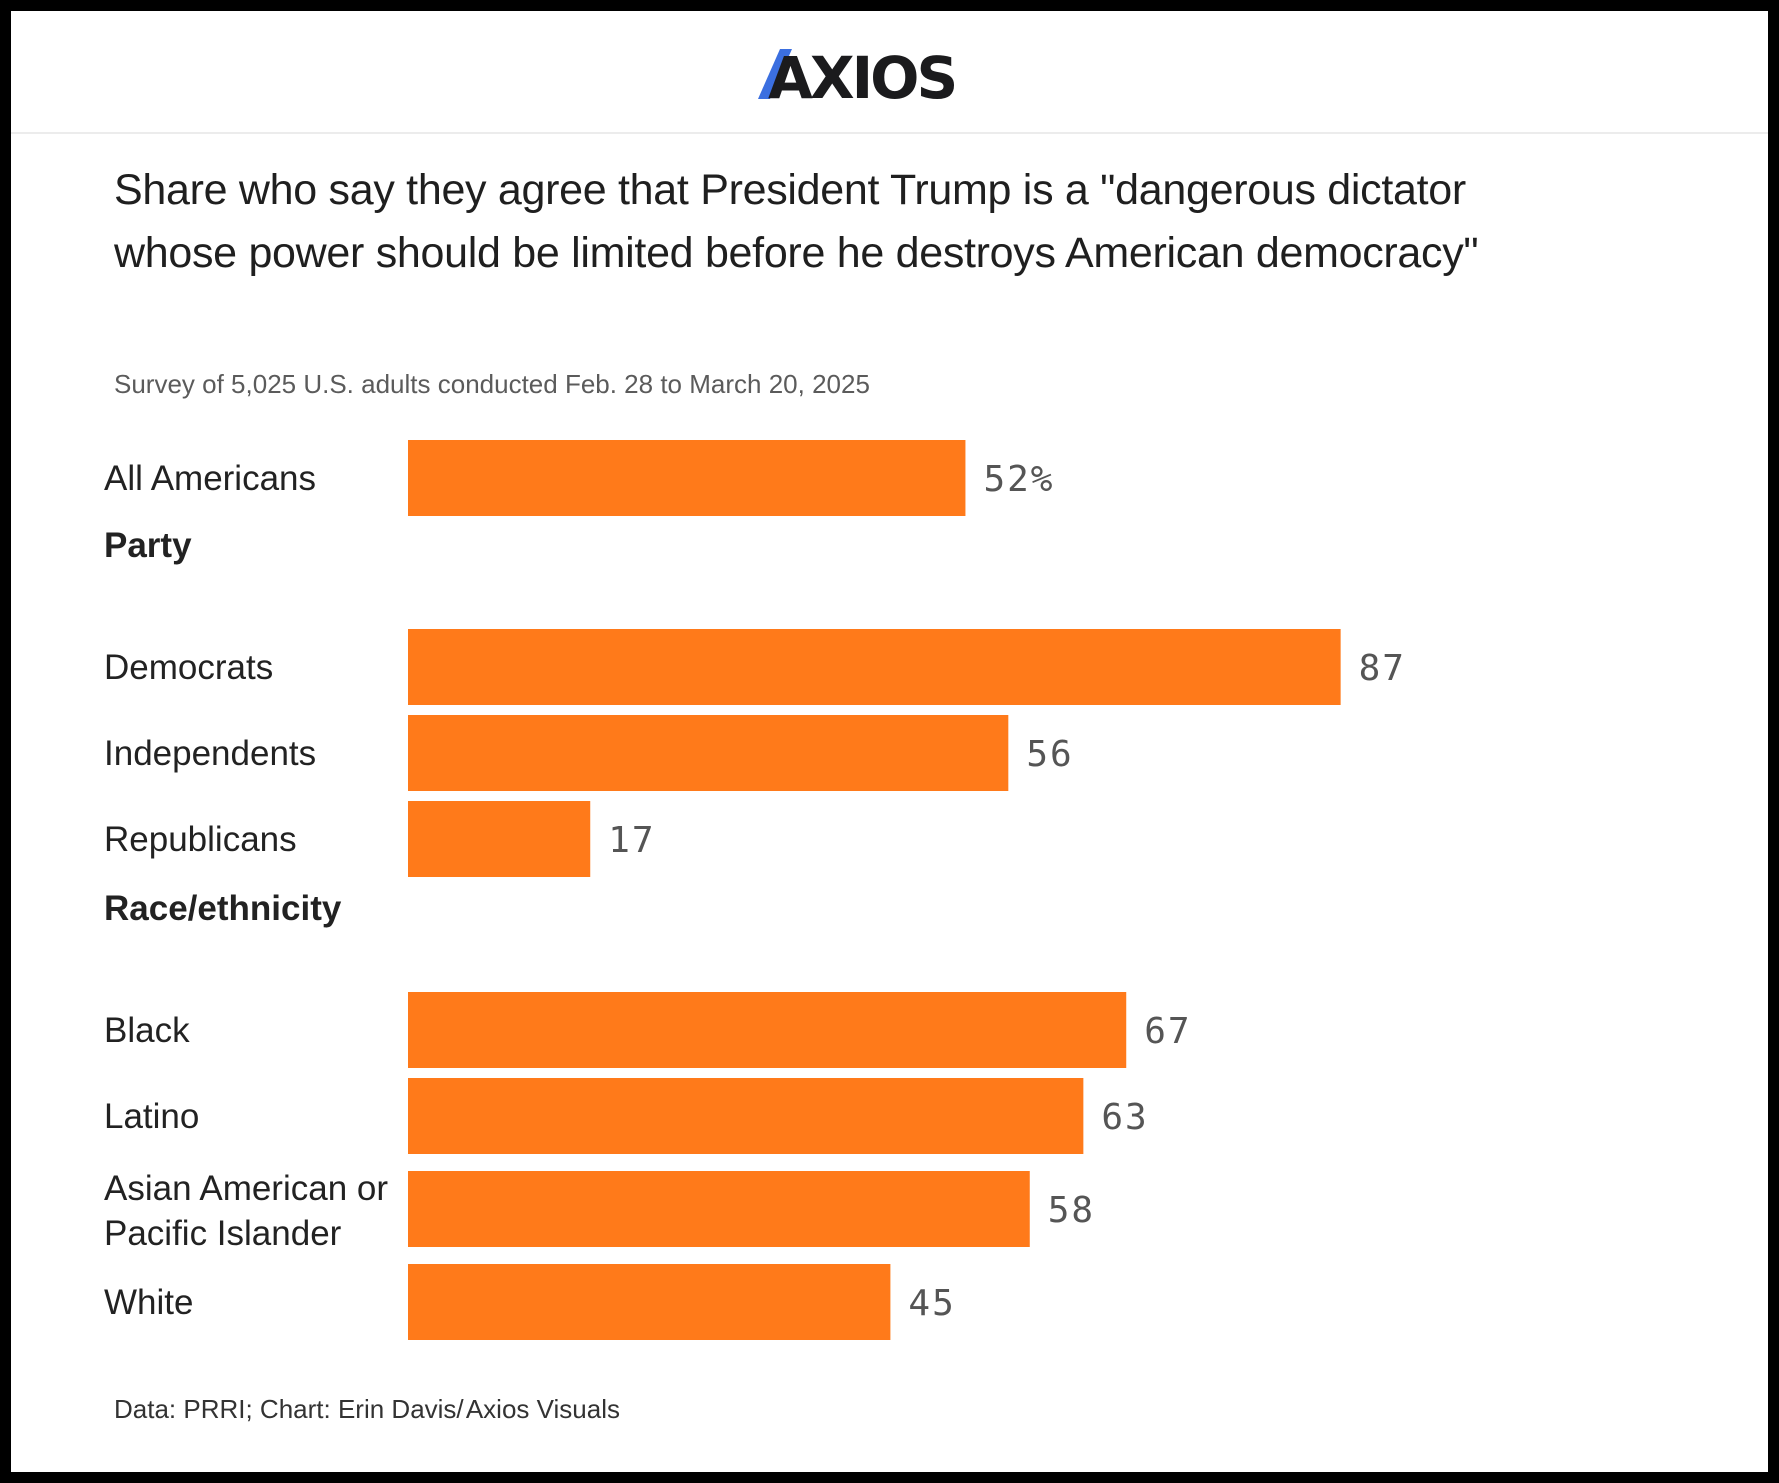 The height and width of the screenshot is (1483, 1779). What do you see at coordinates (861, 77) in the screenshot?
I see `logo-wordmark: AXIOS` at bounding box center [861, 77].